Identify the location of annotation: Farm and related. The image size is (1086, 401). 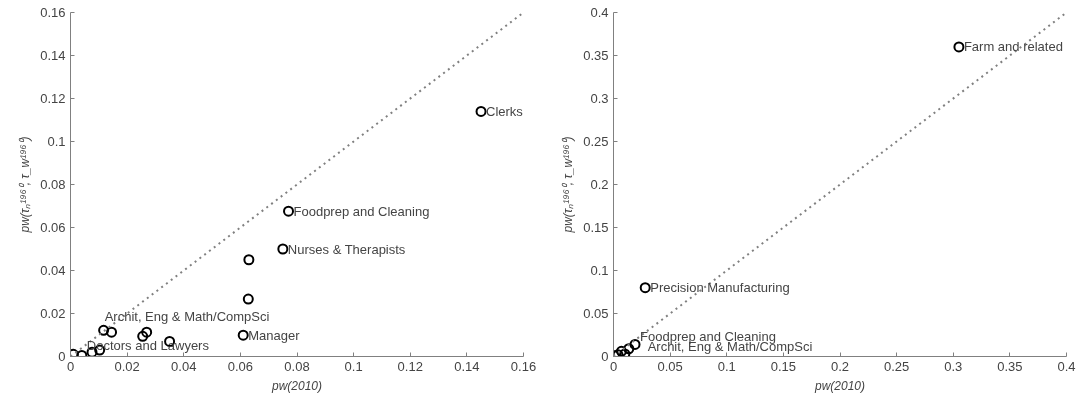
(1013, 47).